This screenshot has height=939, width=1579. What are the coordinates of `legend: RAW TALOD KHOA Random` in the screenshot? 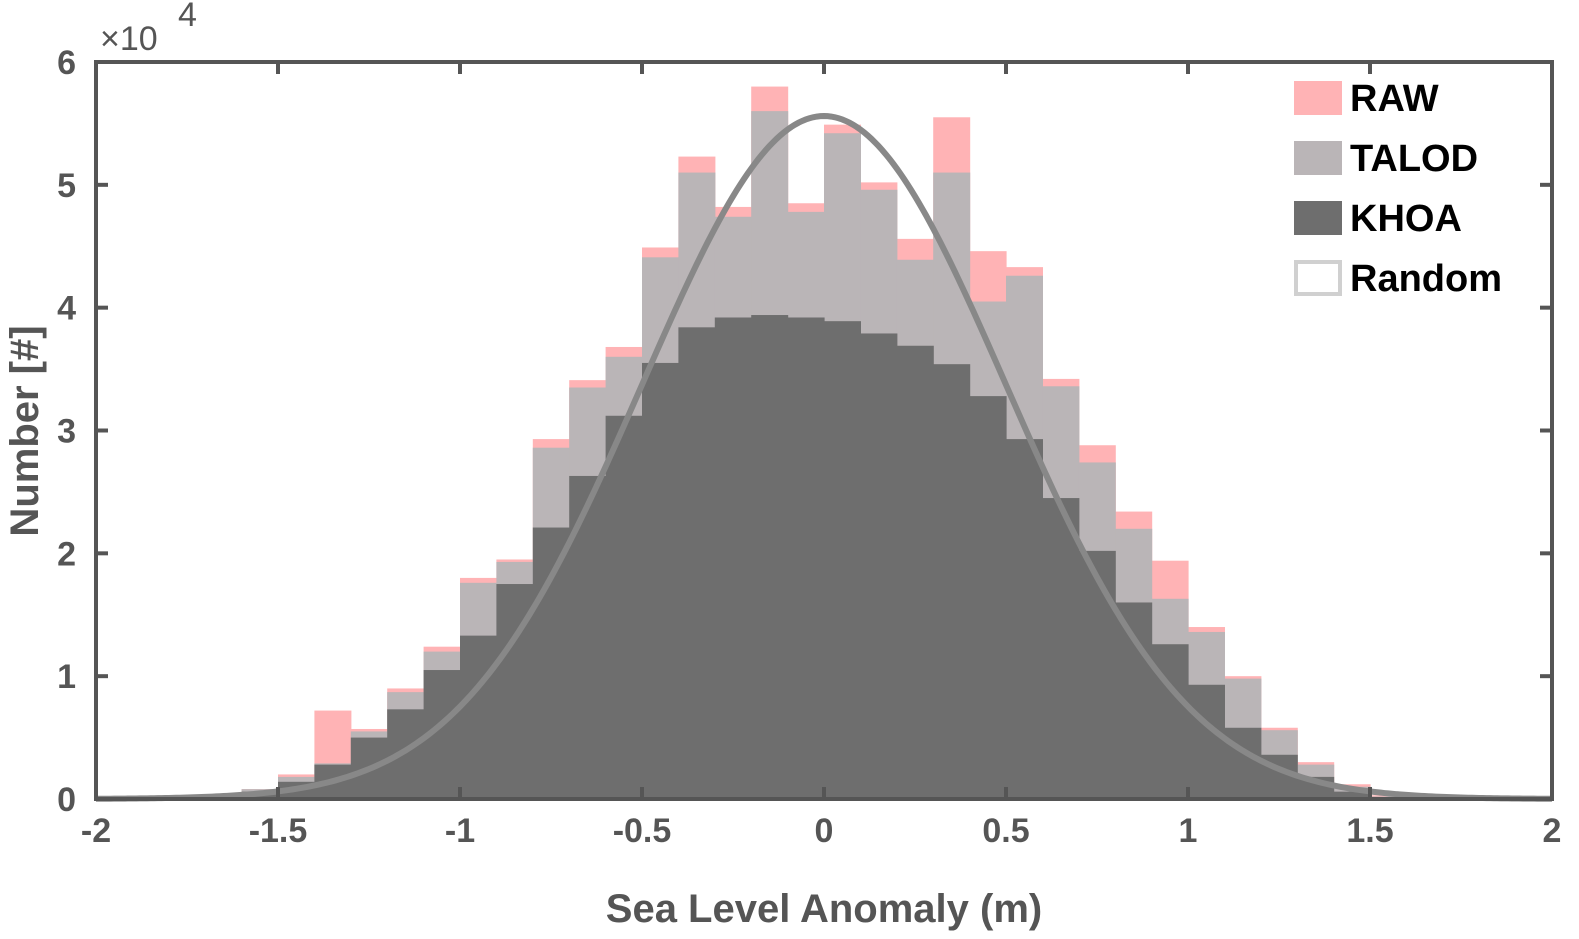 It's located at (1398, 189).